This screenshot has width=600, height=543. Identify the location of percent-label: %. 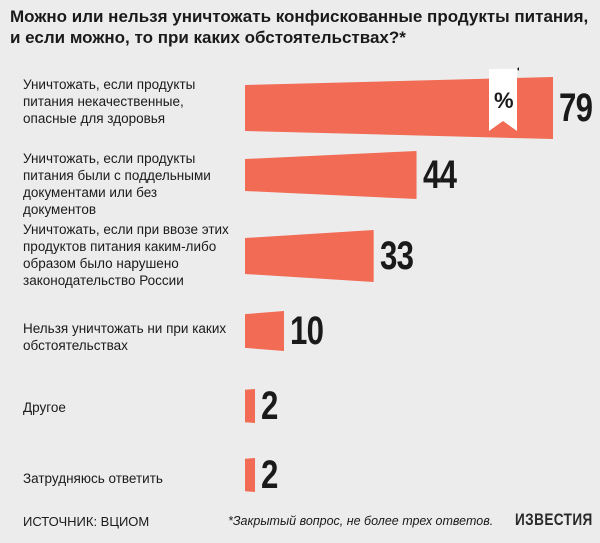
(504, 100).